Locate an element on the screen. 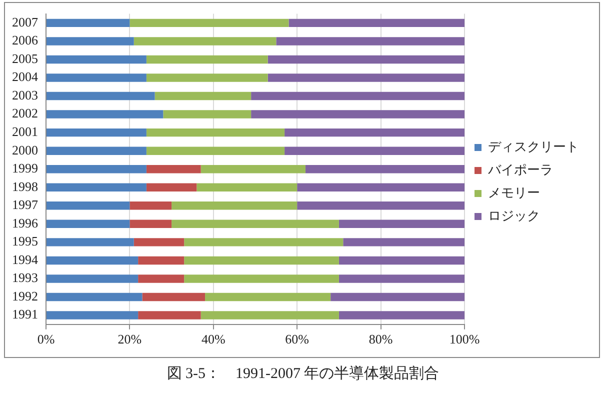 This screenshot has height=398, width=606. y-tick-label: 2005 is located at coordinates (25, 58).